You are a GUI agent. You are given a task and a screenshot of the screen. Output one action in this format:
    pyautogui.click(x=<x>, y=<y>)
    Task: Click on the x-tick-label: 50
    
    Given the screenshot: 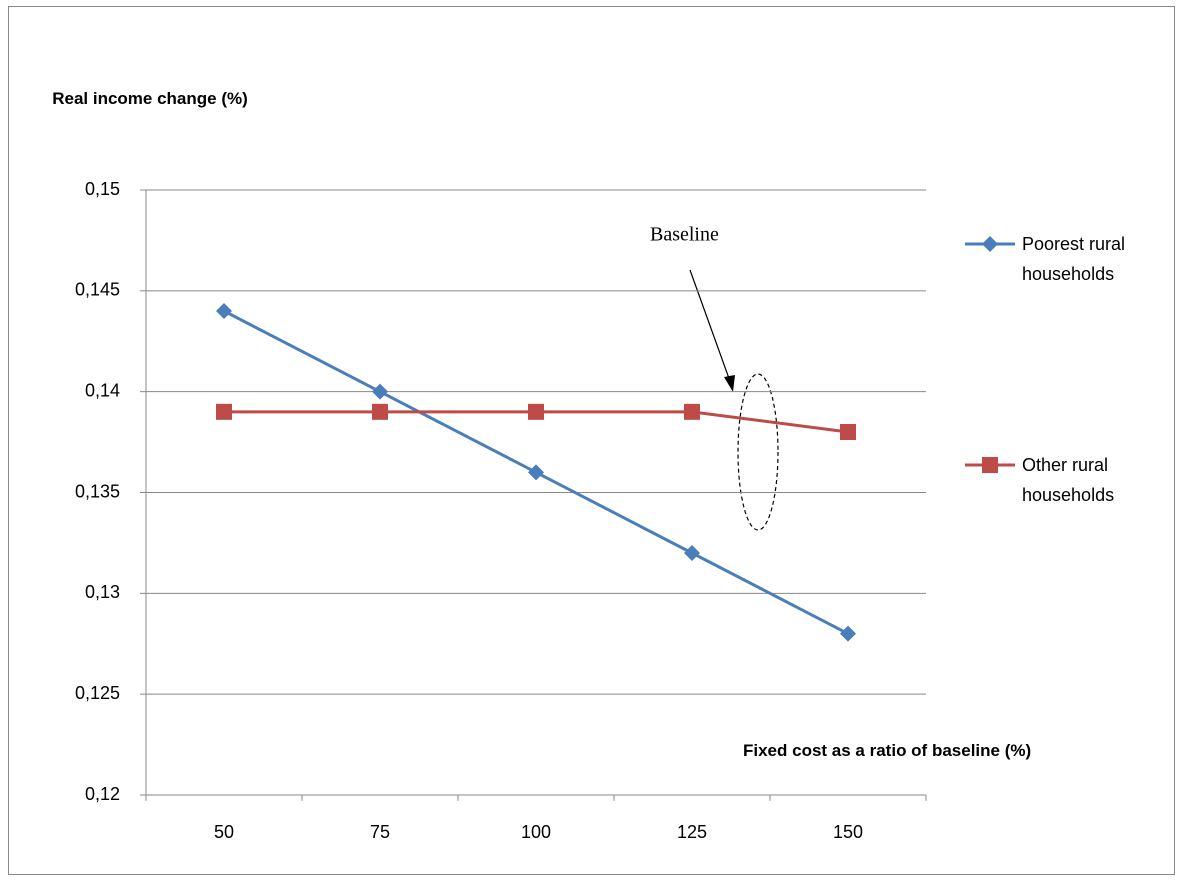 What is the action you would take?
    pyautogui.click(x=224, y=832)
    